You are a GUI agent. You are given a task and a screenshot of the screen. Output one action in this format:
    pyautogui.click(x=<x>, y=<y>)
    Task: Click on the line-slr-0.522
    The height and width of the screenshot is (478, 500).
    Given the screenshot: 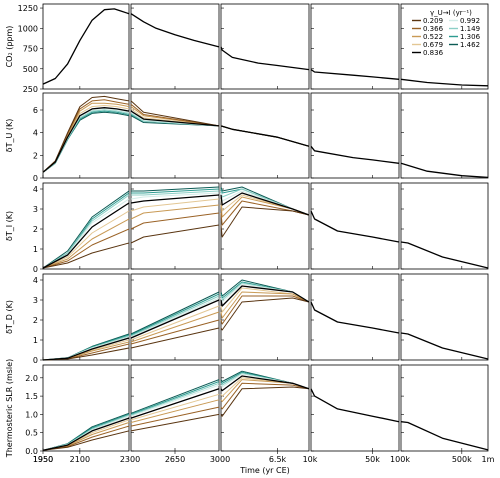 What is the action you would take?
    pyautogui.click(x=265, y=391)
    